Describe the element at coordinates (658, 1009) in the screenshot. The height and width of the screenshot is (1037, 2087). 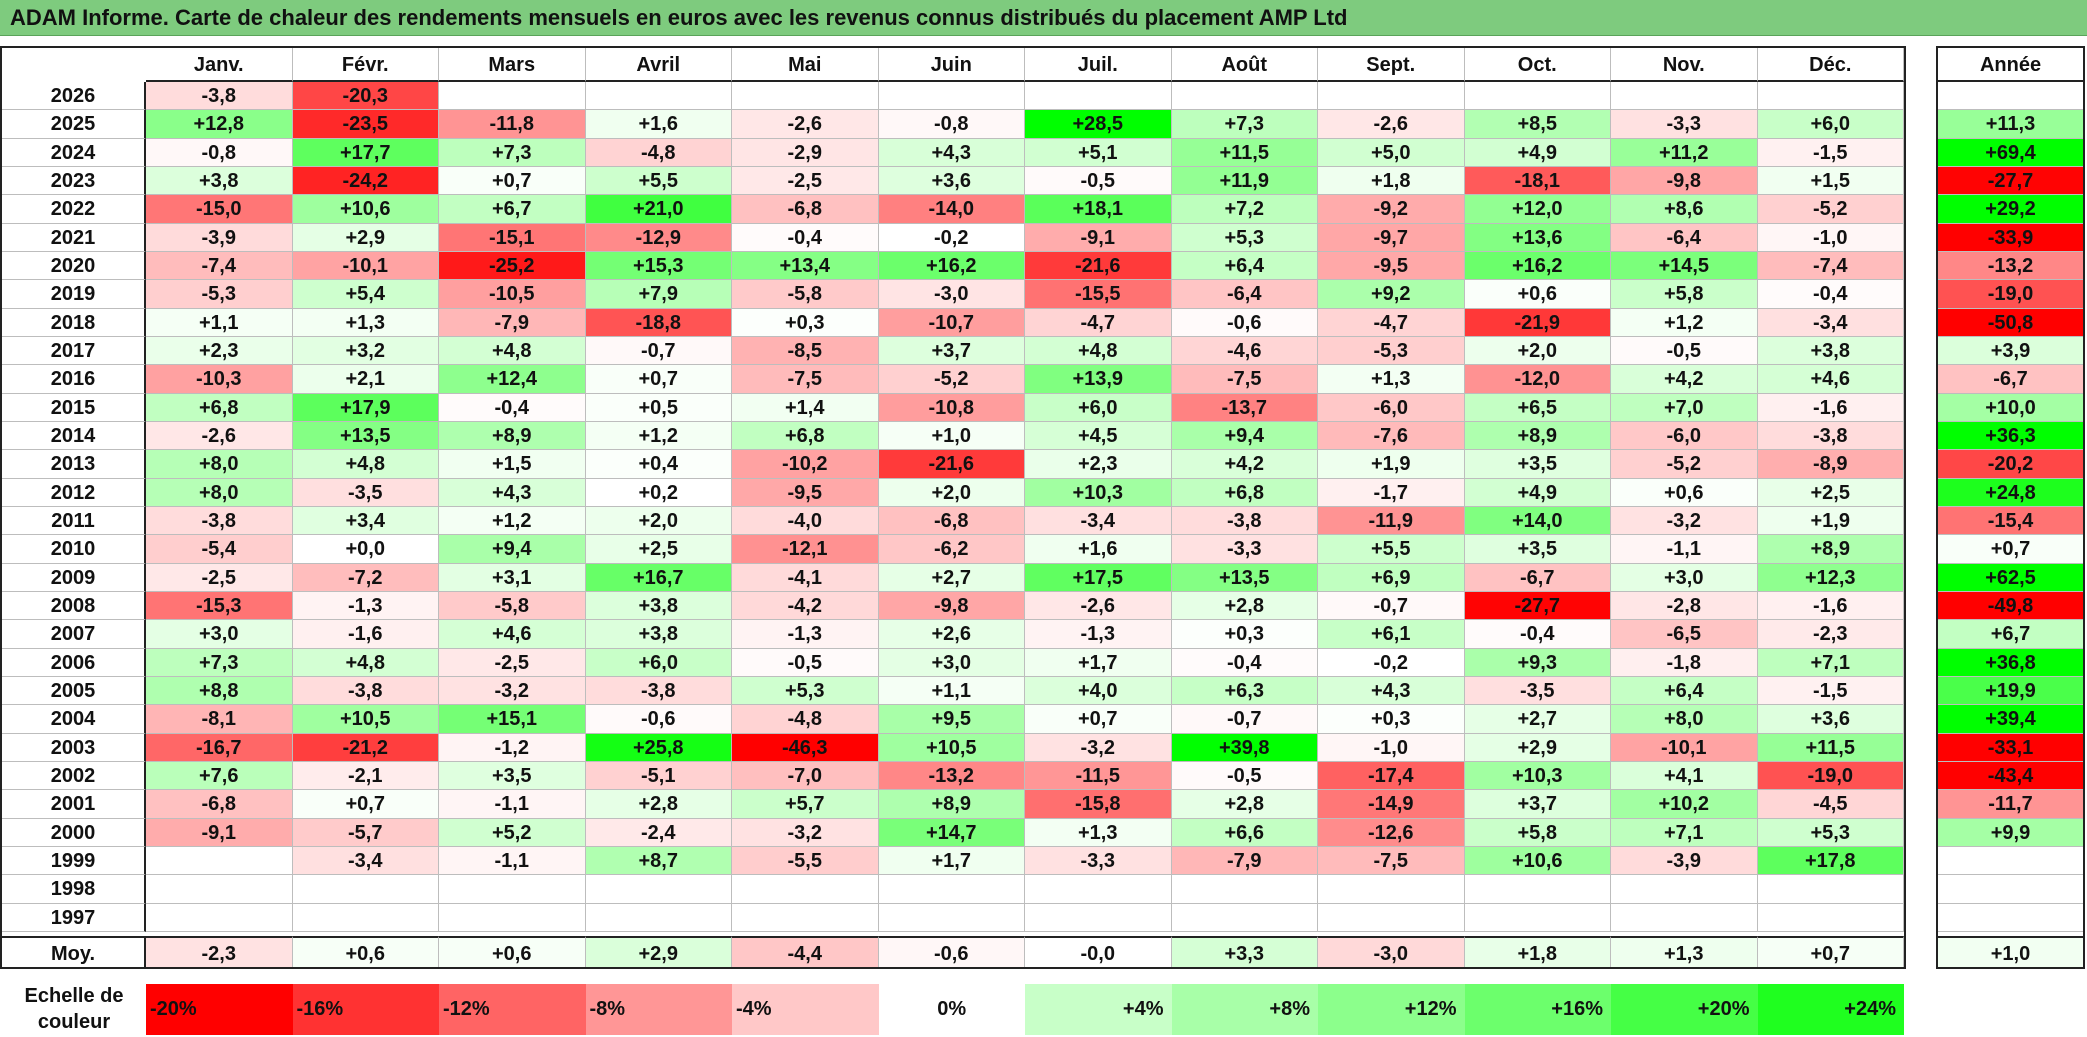
I see `color-scale-swatch: -8%` at that location.